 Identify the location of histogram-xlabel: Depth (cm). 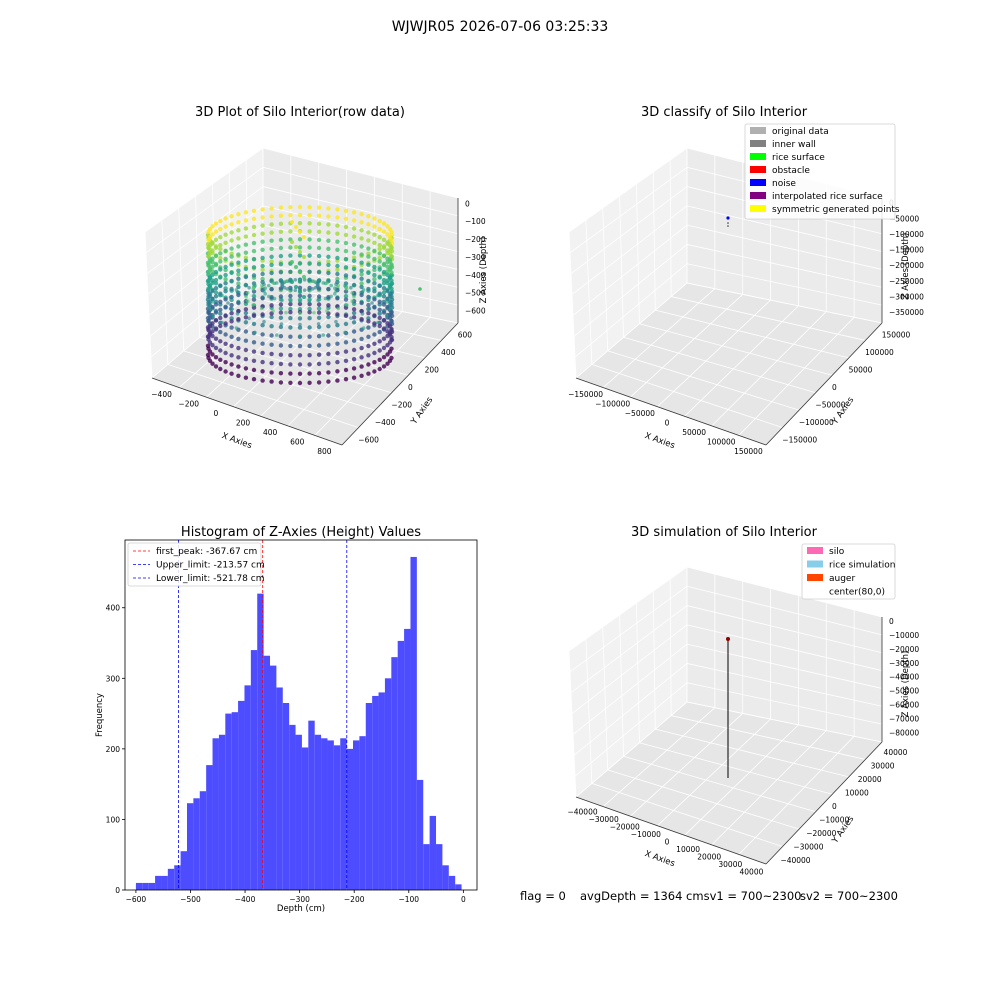
(301, 909).